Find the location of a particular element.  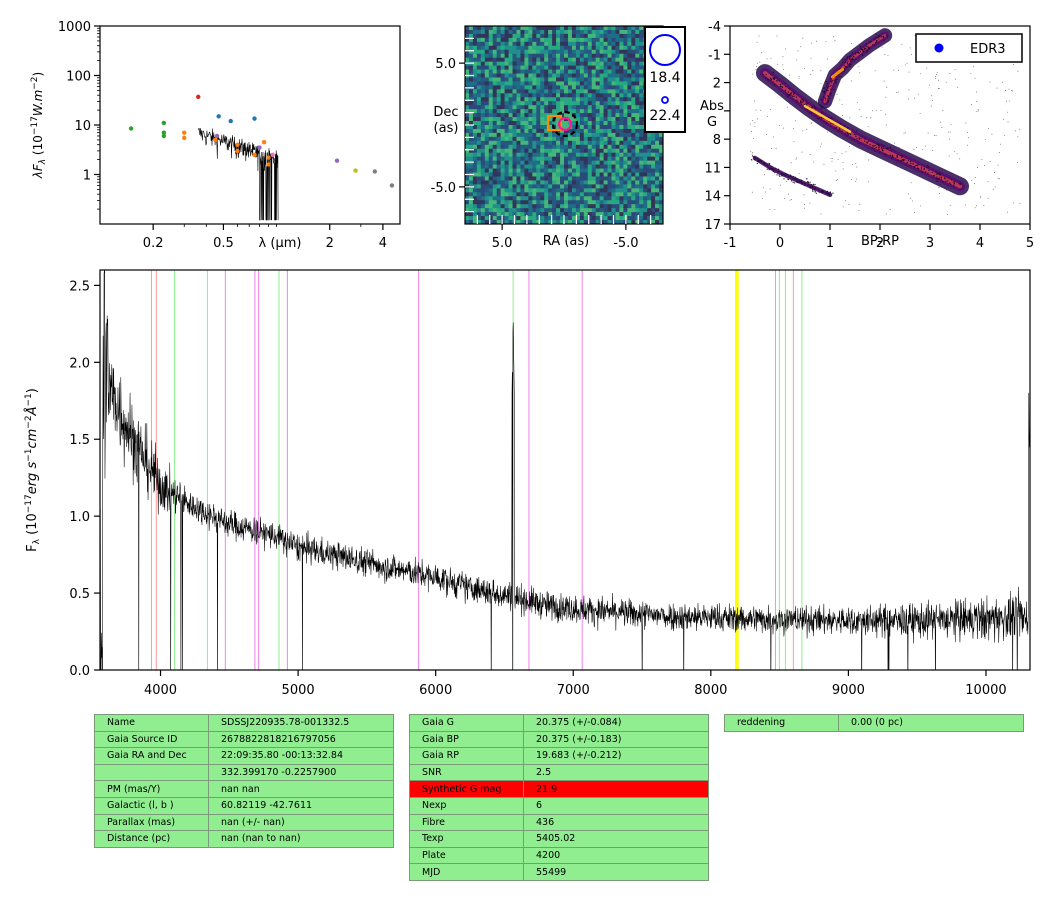

table-key-cell: Parallax (mas) is located at coordinates (151, 822).